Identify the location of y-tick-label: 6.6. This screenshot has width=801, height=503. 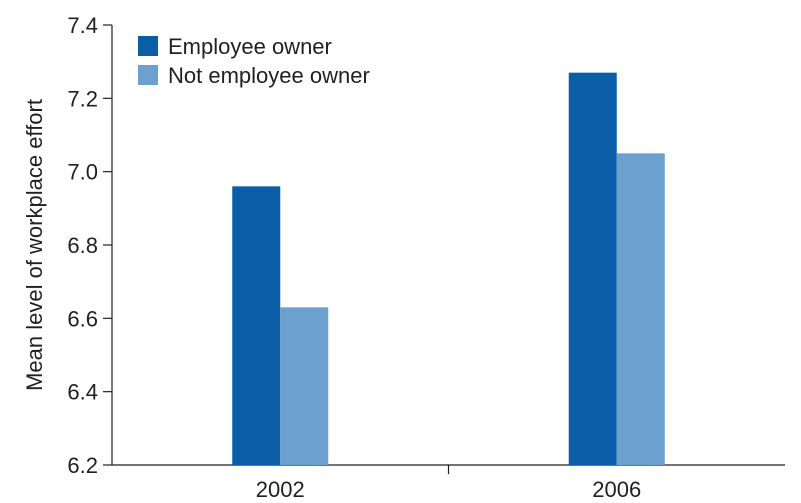
(82, 318).